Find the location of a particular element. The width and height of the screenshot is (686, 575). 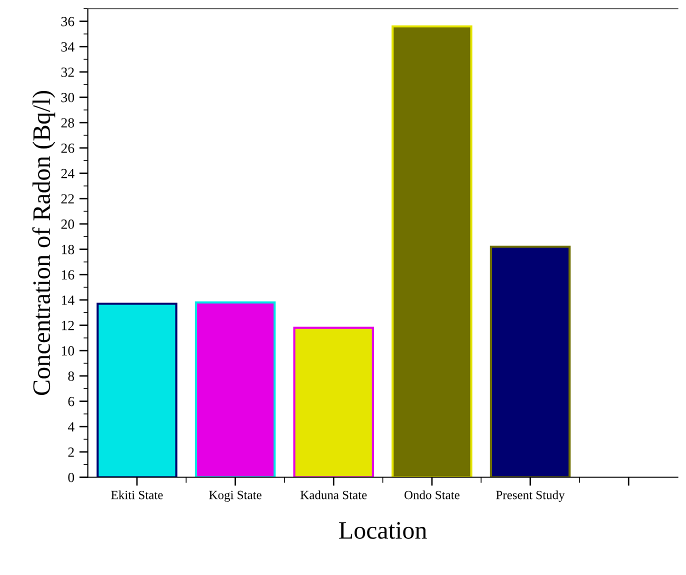

x-tick-label: Ondo State is located at coordinates (432, 495).